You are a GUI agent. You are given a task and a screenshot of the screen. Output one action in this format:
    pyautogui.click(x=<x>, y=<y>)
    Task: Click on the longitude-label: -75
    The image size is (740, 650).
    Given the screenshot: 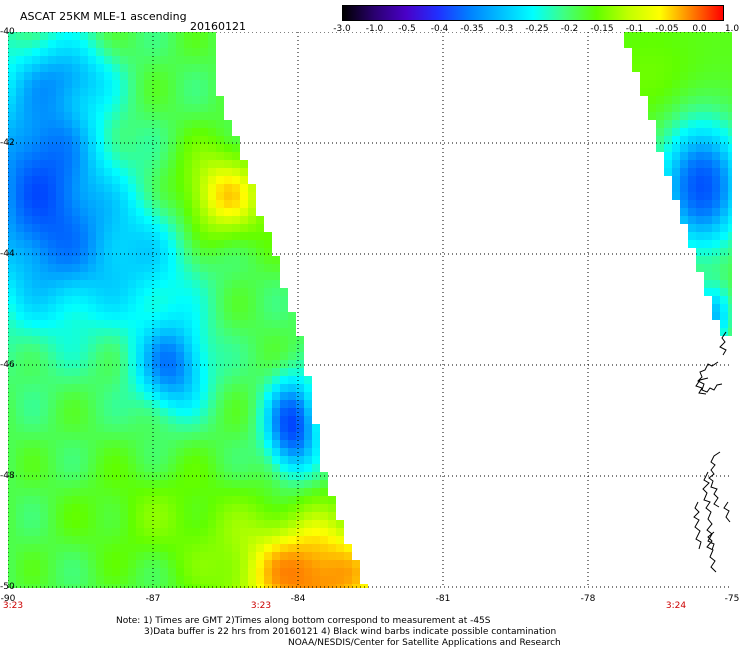 What is the action you would take?
    pyautogui.click(x=732, y=599)
    